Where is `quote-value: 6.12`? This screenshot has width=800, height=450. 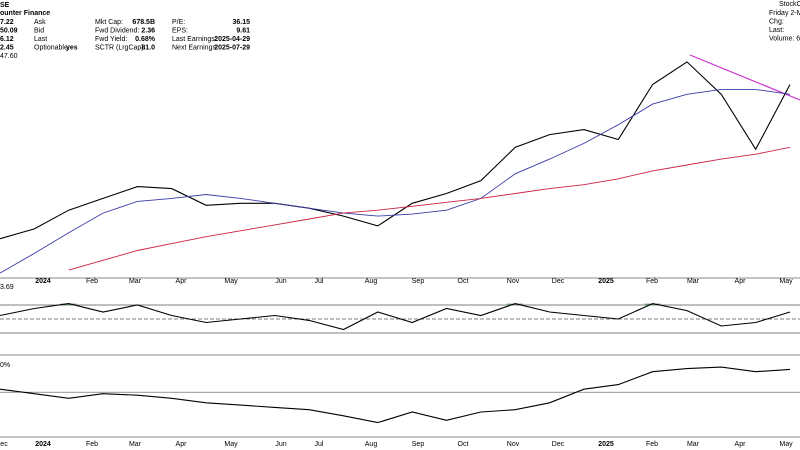
quote-value: 6.12 is located at coordinates (7, 39).